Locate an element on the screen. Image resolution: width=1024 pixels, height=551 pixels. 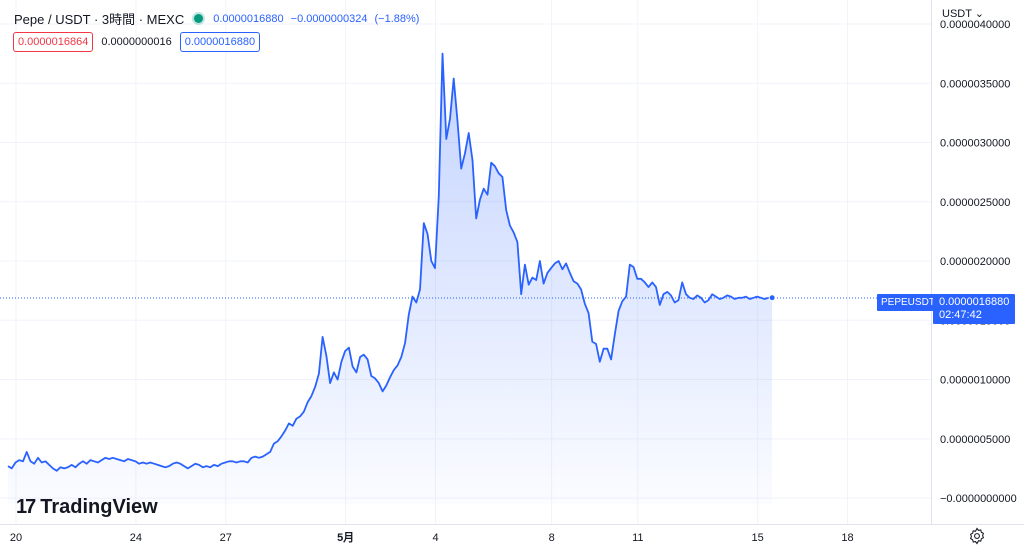
tradingview-logo-text: TradingView is located at coordinates (99, 507).